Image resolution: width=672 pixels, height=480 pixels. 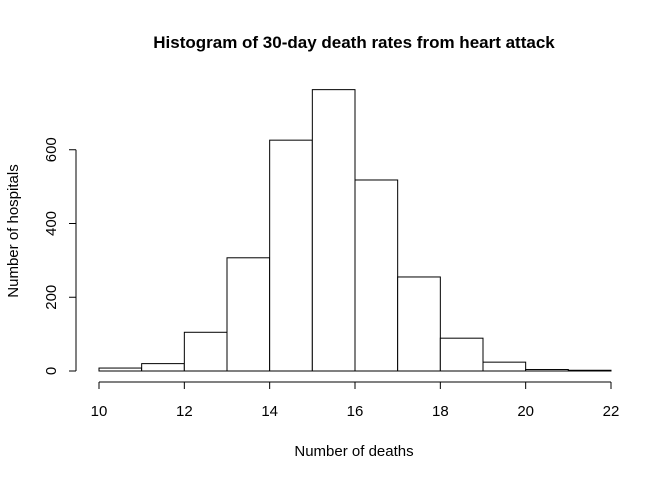 I want to click on x-axis-label: Number of deaths, so click(x=353, y=451).